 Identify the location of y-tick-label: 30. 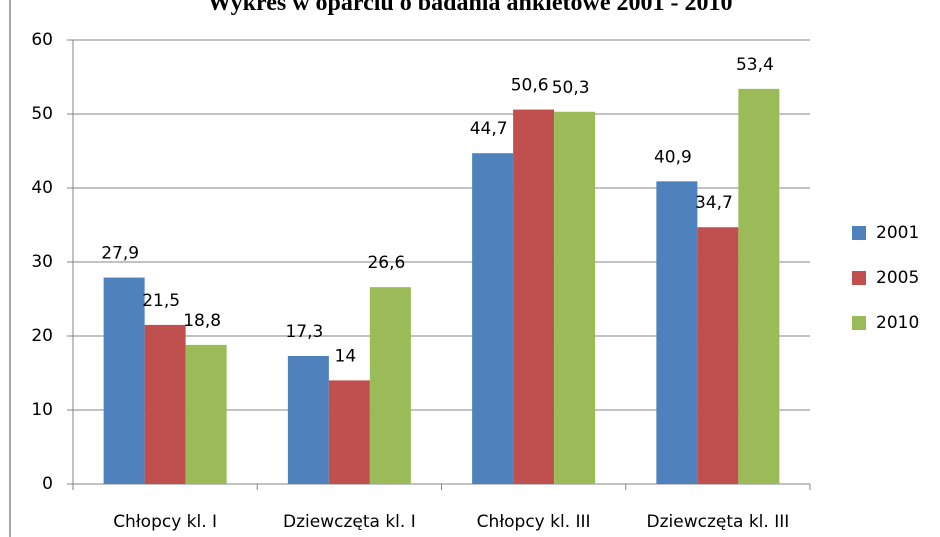
(42, 262).